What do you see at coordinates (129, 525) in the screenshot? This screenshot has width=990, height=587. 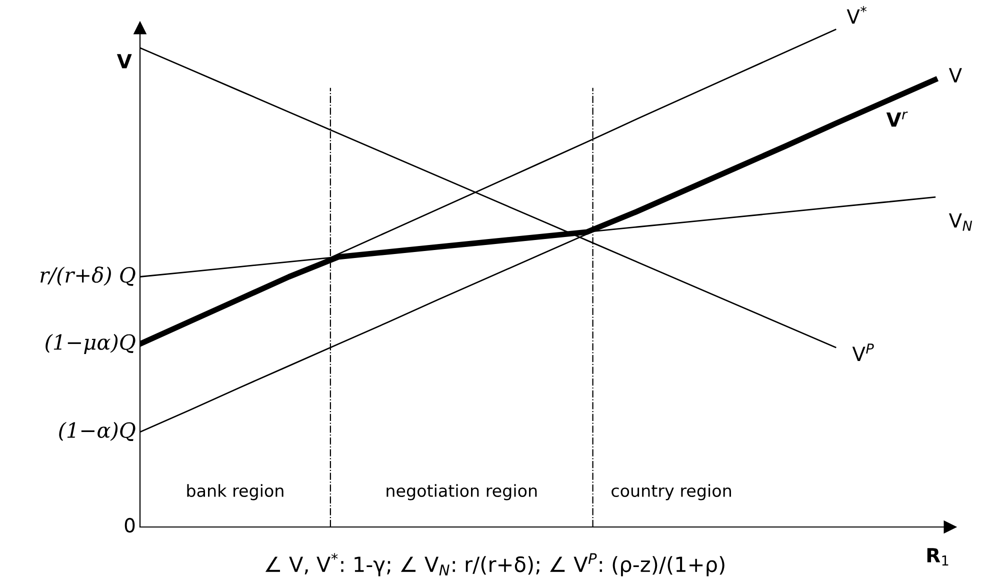 I see `text: 0` at bounding box center [129, 525].